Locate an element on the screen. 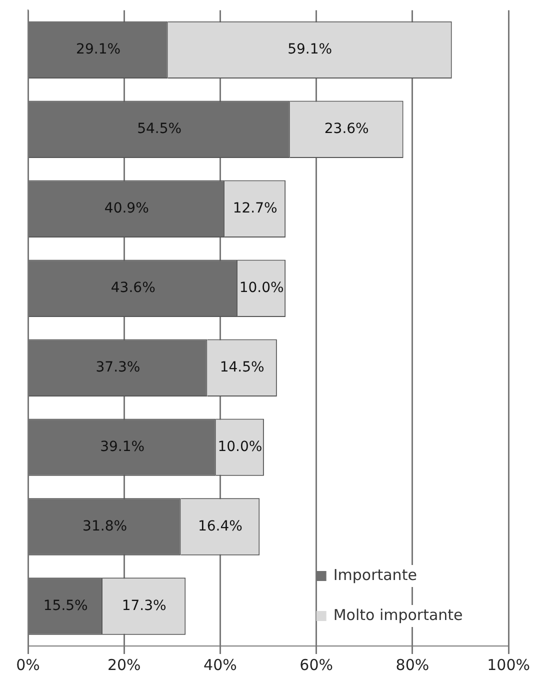 This screenshot has height=682, width=533. x-tick-label: 20% is located at coordinates (124, 665).